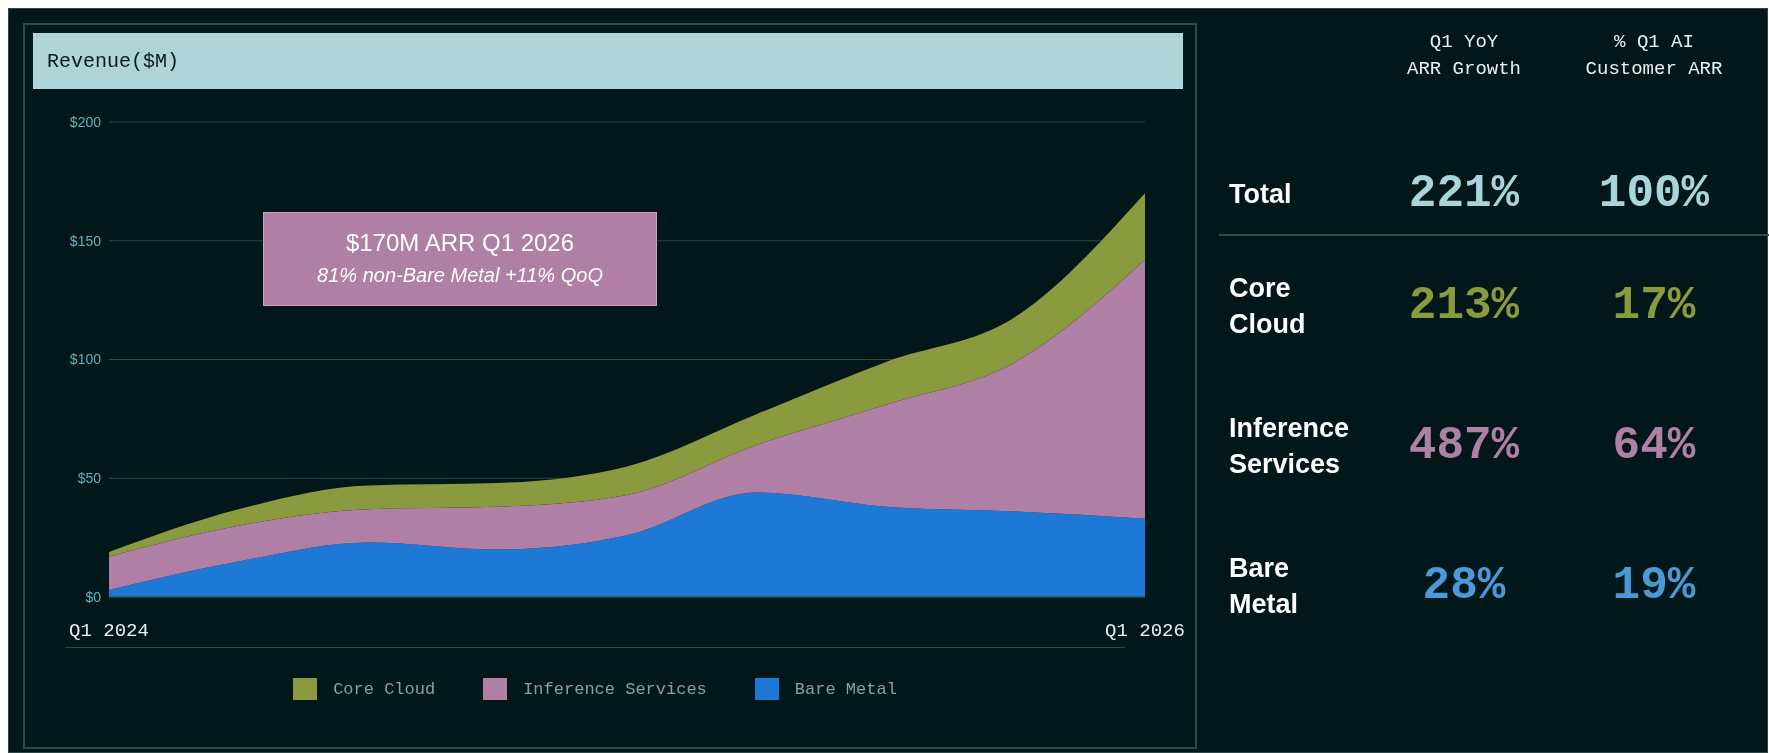  Describe the element at coordinates (85, 121) in the screenshot. I see `y-tick-label: $200` at that location.